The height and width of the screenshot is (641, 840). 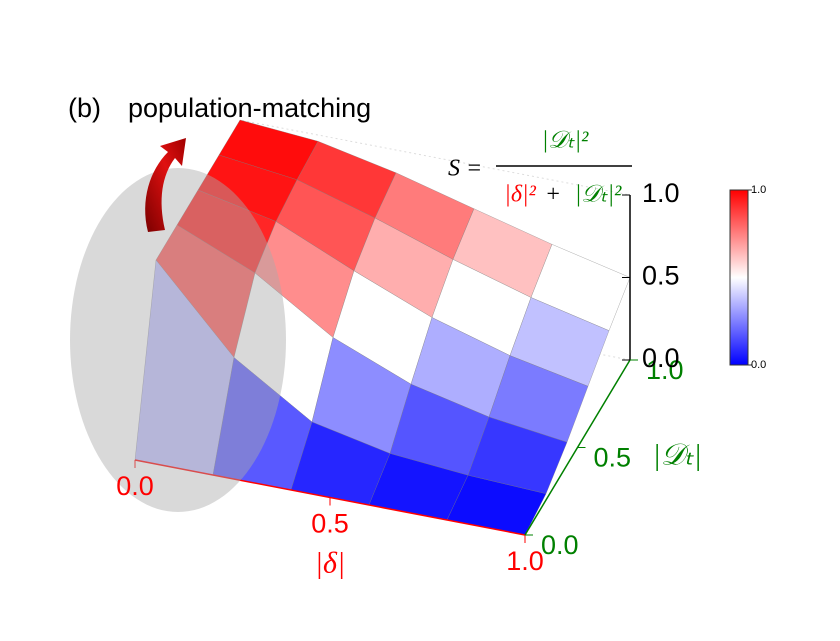 I want to click on x-tick-label: 0.5, so click(x=330, y=524).